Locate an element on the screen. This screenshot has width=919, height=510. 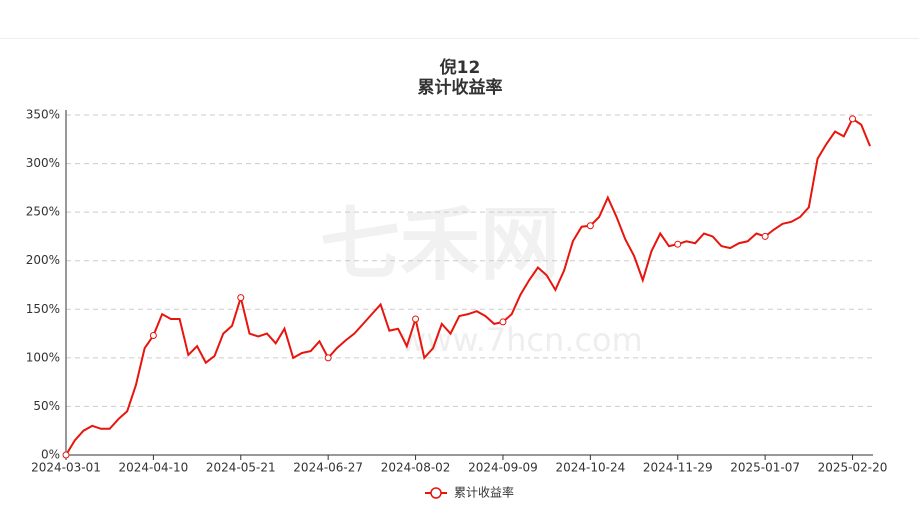
y-tick-label: 350% is located at coordinates (43, 115).